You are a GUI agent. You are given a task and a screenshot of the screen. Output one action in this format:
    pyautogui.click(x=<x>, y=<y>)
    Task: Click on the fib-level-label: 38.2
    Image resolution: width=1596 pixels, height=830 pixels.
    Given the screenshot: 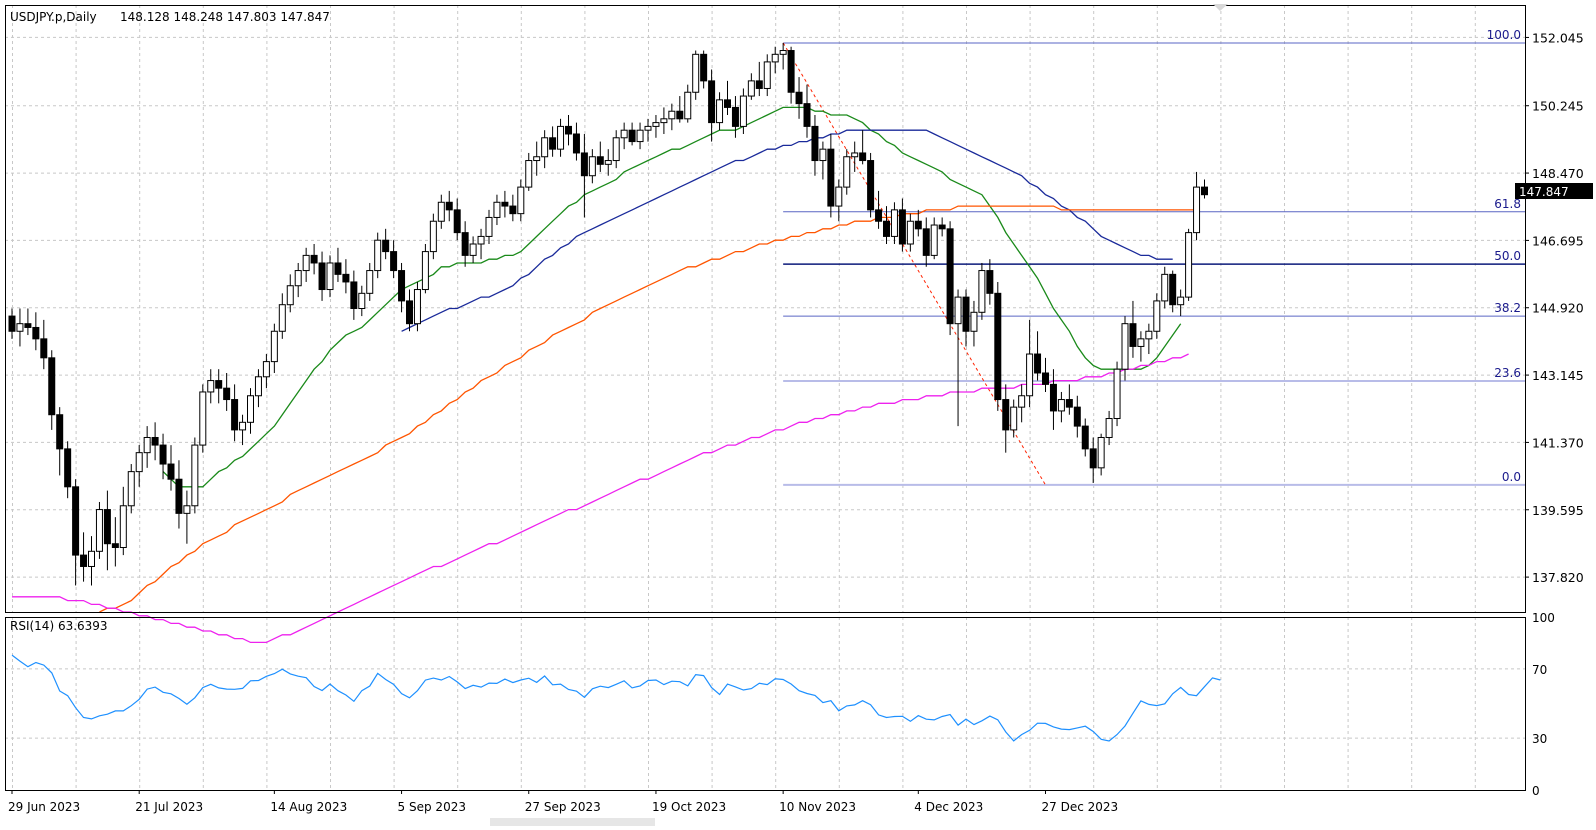 What is the action you would take?
    pyautogui.click(x=1507, y=308)
    